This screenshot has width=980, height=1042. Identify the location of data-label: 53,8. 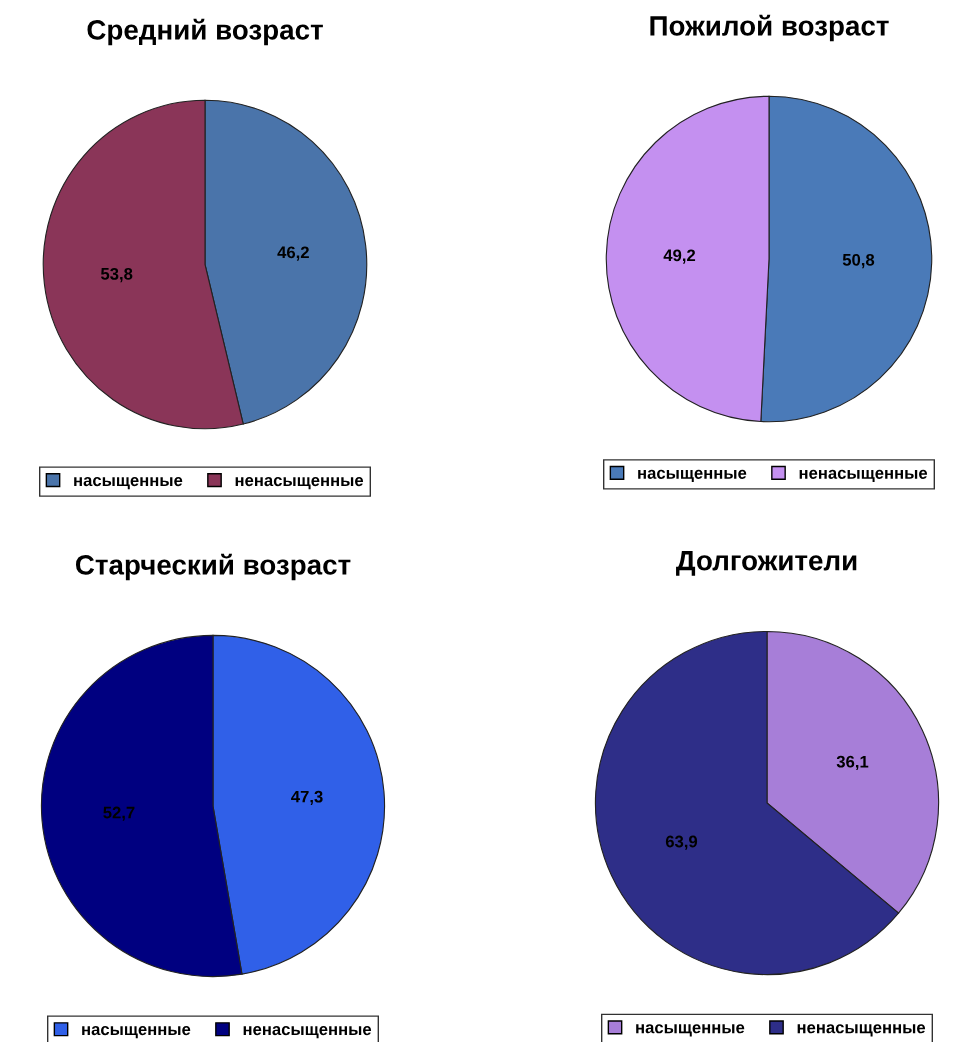
(116, 275).